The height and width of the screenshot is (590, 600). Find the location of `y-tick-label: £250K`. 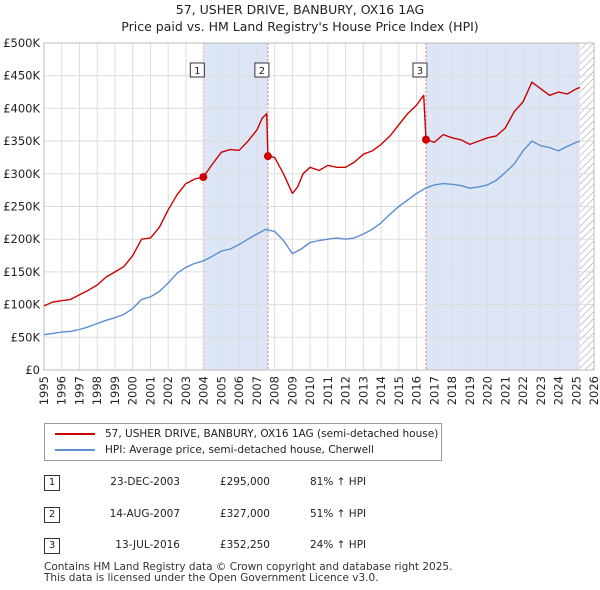

y-tick-label: £250K is located at coordinates (21, 207).